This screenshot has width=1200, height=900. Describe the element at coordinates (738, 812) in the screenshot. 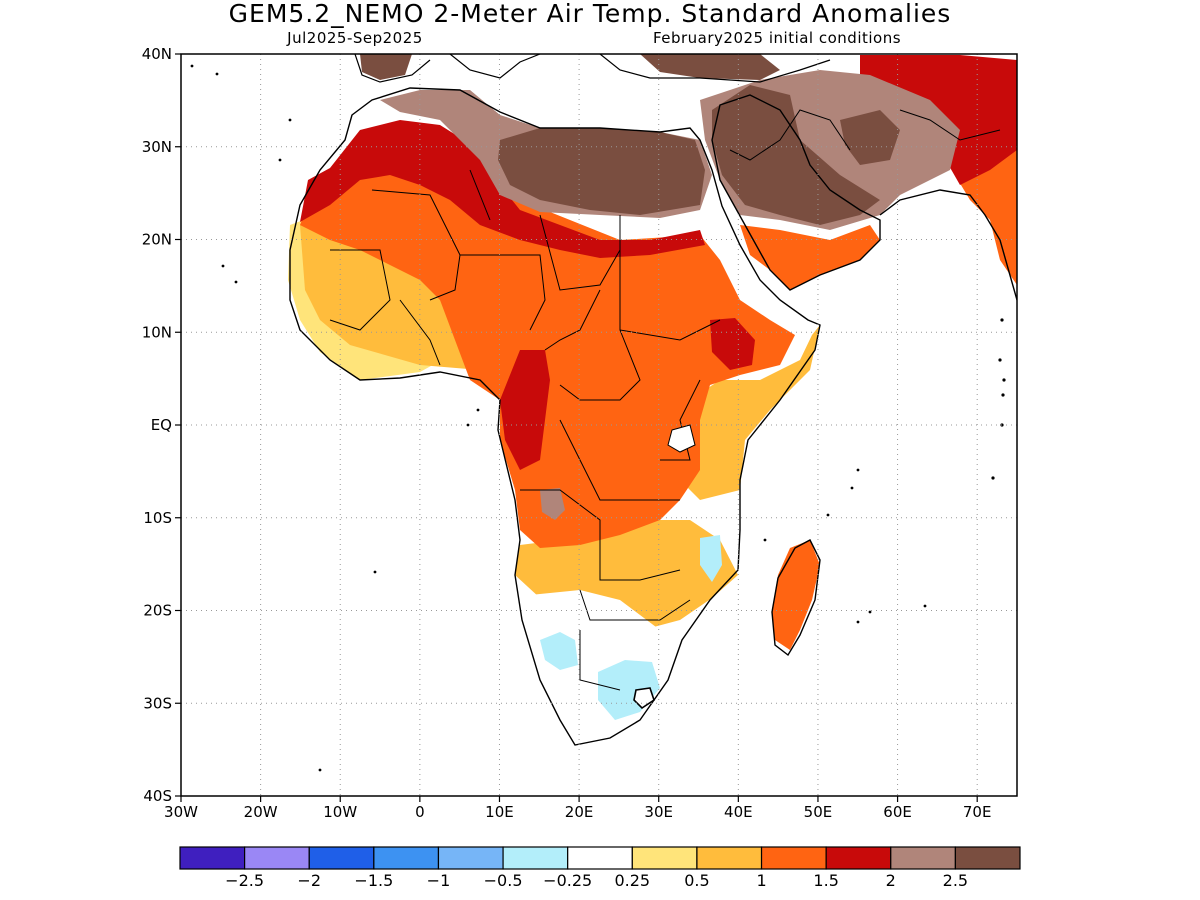

I see `x-tick-label: 40E` at that location.